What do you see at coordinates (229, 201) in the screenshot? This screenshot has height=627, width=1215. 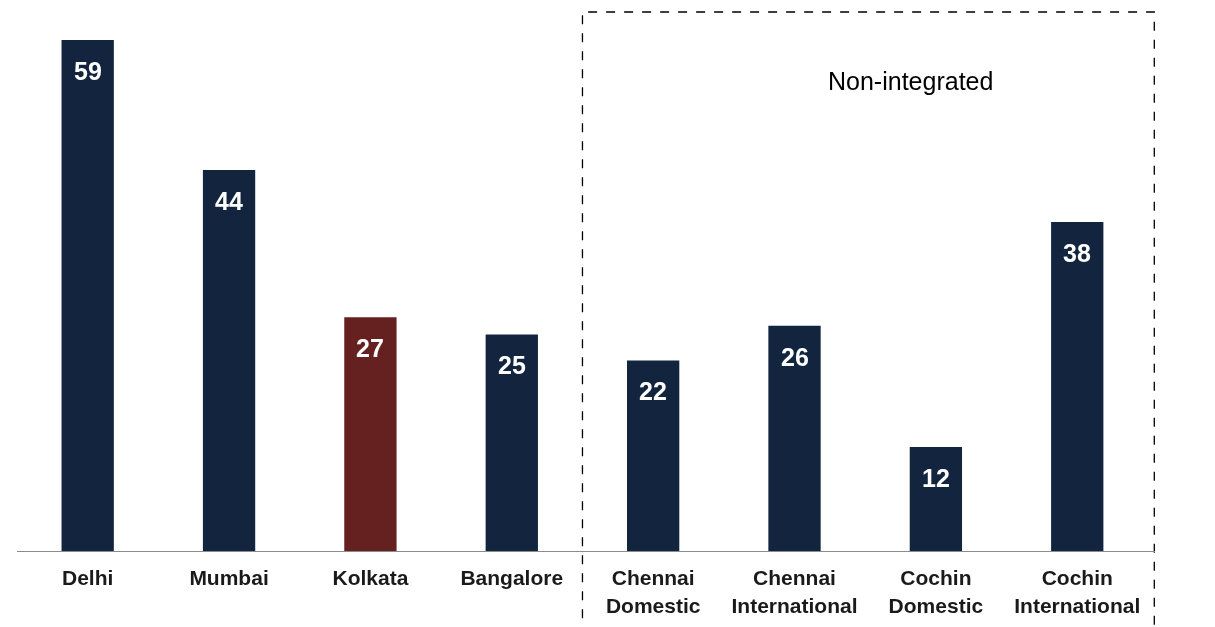 I see `data-label: 44` at bounding box center [229, 201].